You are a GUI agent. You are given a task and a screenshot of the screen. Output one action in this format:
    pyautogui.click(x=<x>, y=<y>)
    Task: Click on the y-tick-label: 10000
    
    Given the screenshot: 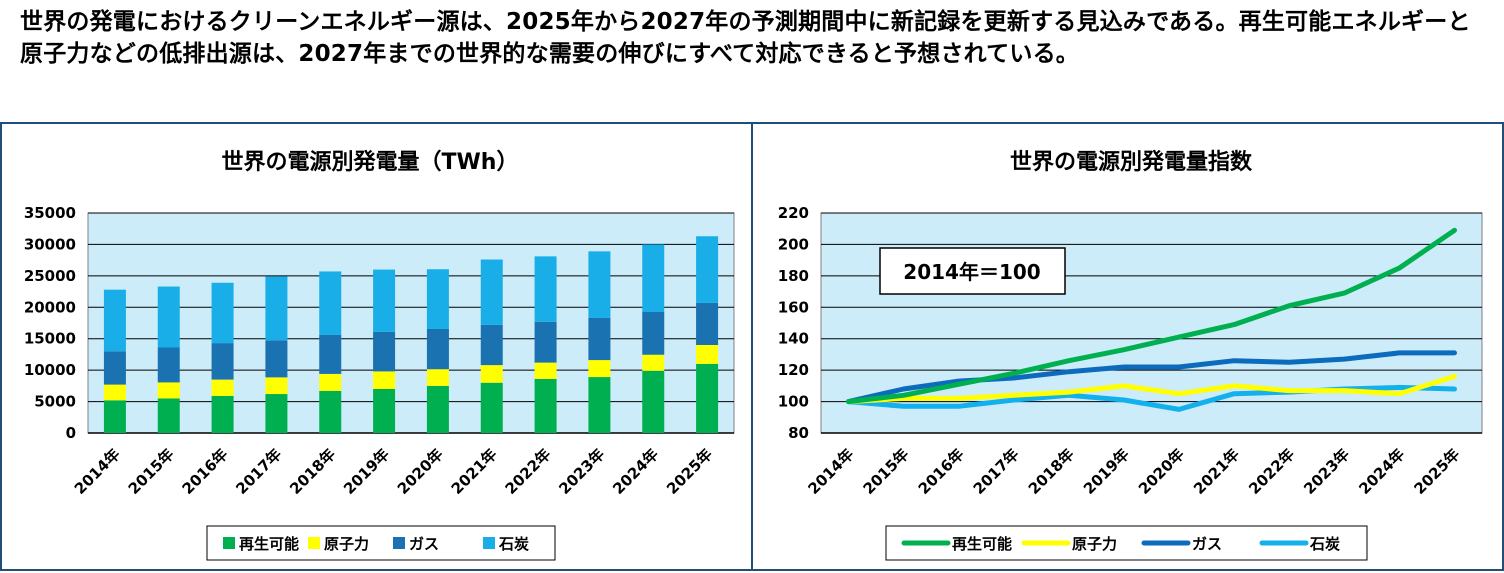 What is the action you would take?
    pyautogui.click(x=50, y=370)
    